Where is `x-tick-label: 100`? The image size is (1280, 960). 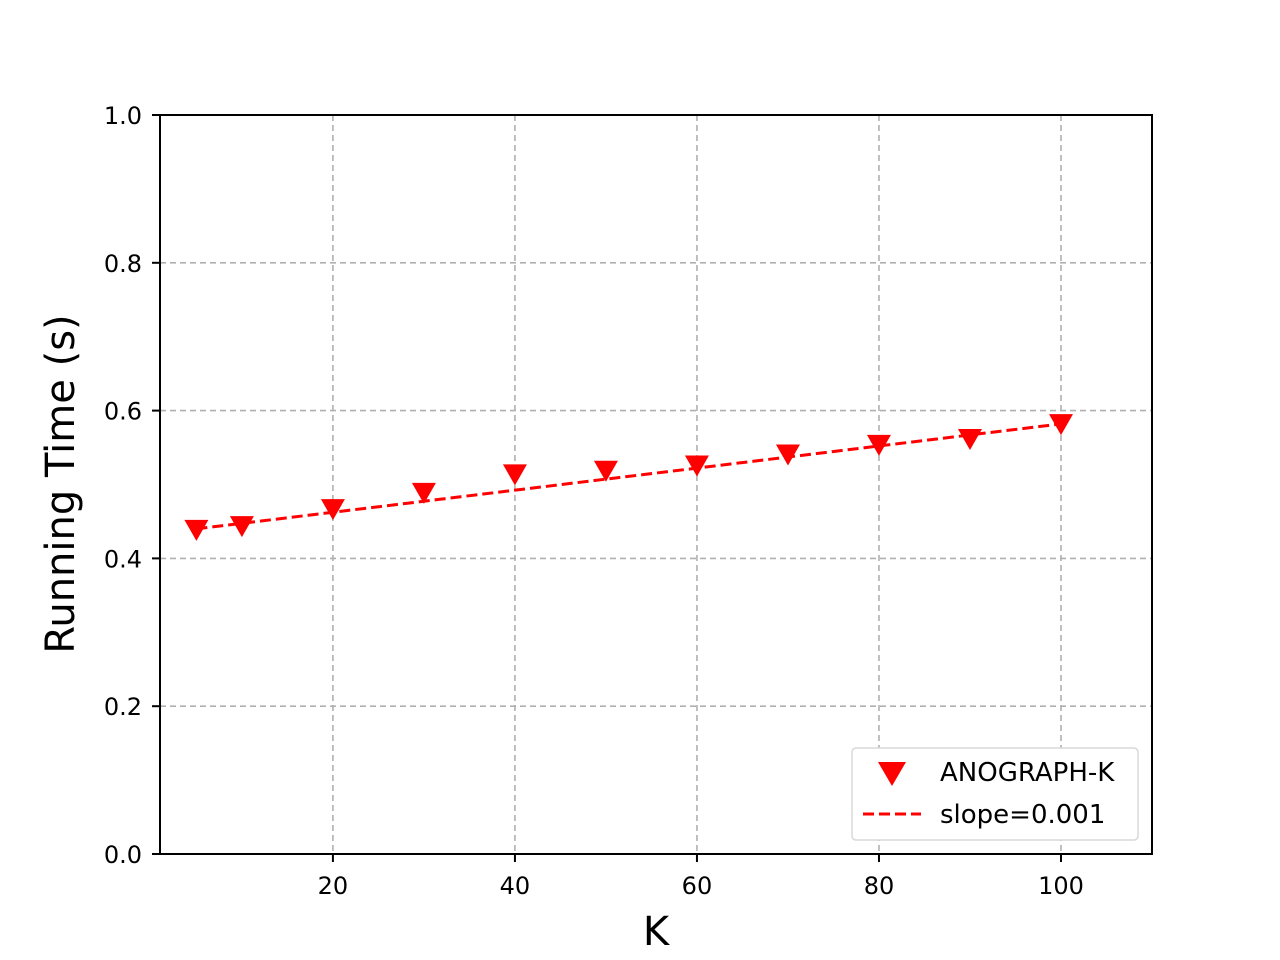 x-tick-label: 100 is located at coordinates (1061, 886).